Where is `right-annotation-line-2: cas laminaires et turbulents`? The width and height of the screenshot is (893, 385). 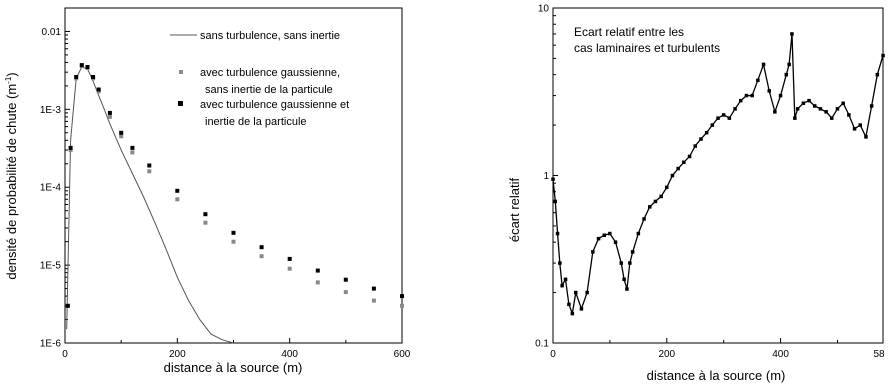
right-annotation-line-2: cas laminaires et turbulents is located at coordinates (647, 48).